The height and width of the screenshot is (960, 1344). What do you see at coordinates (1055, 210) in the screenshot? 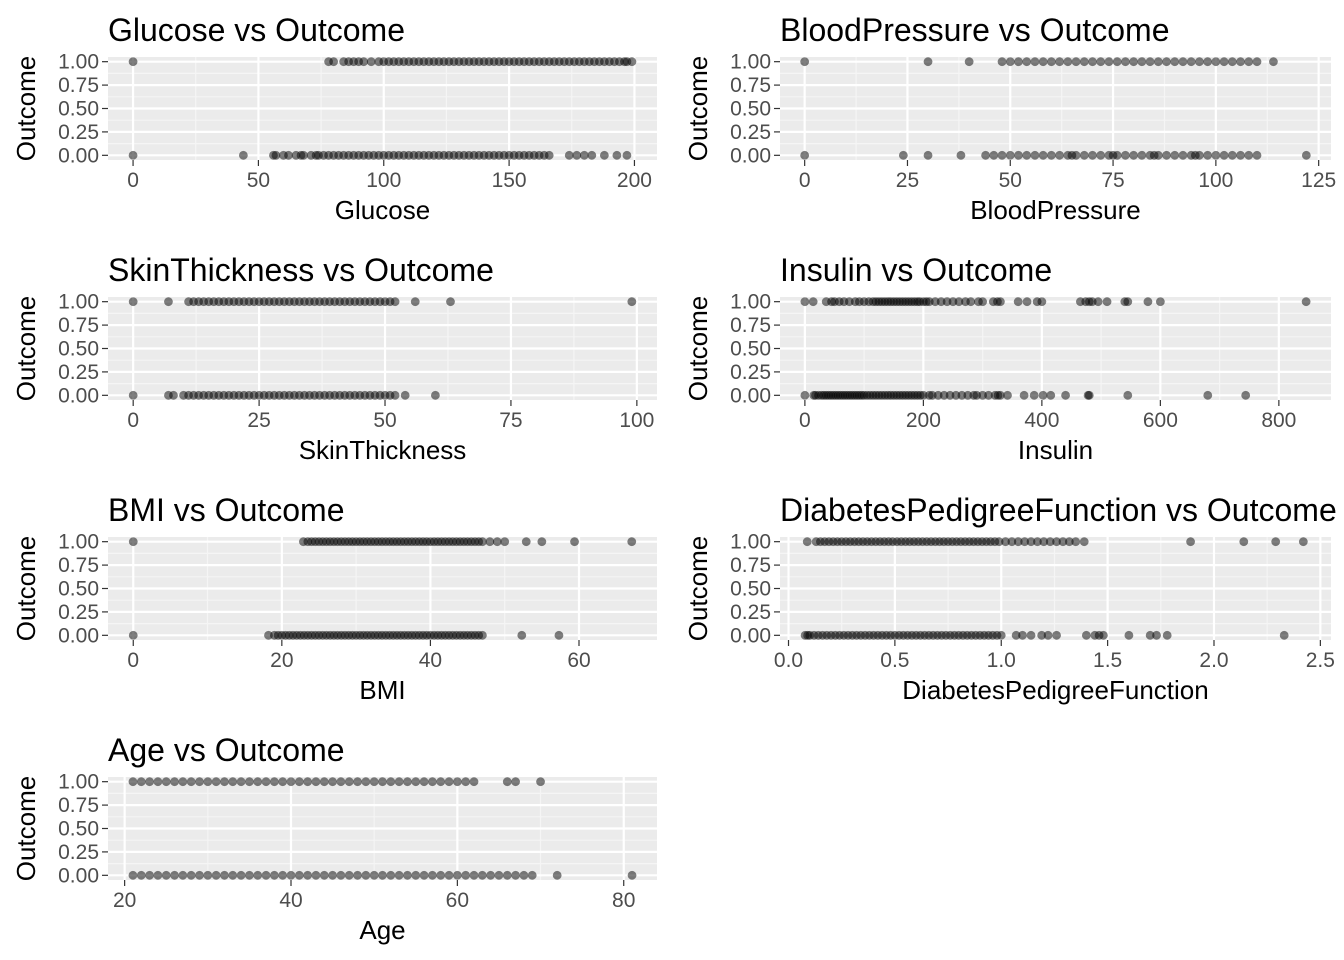
I see `x-axis-title: BloodPressure` at bounding box center [1055, 210].